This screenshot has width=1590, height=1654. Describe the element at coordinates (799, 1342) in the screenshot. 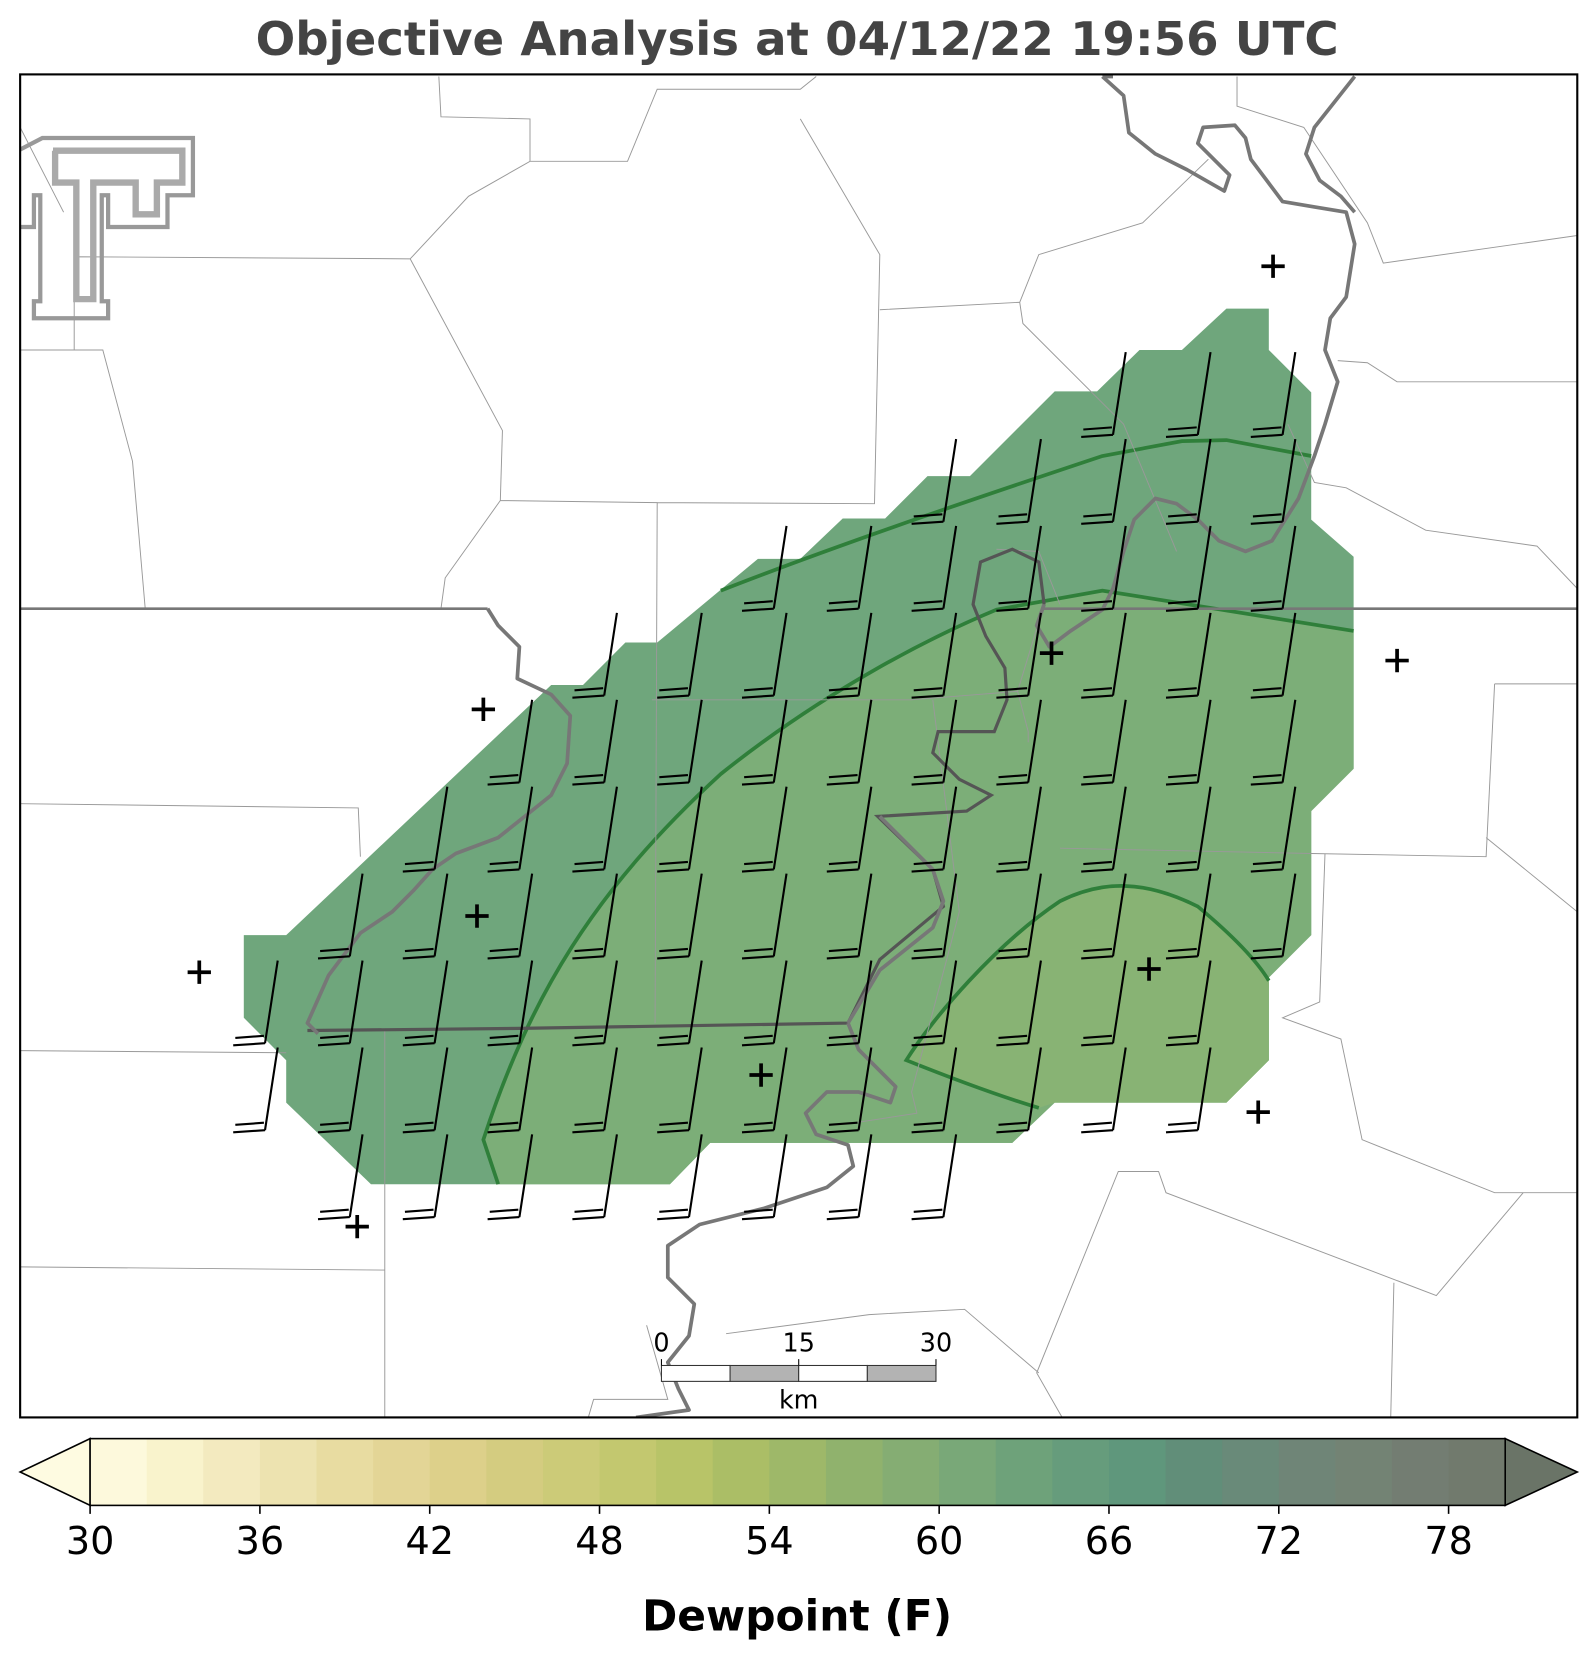

I see `scale-label: 15` at that location.